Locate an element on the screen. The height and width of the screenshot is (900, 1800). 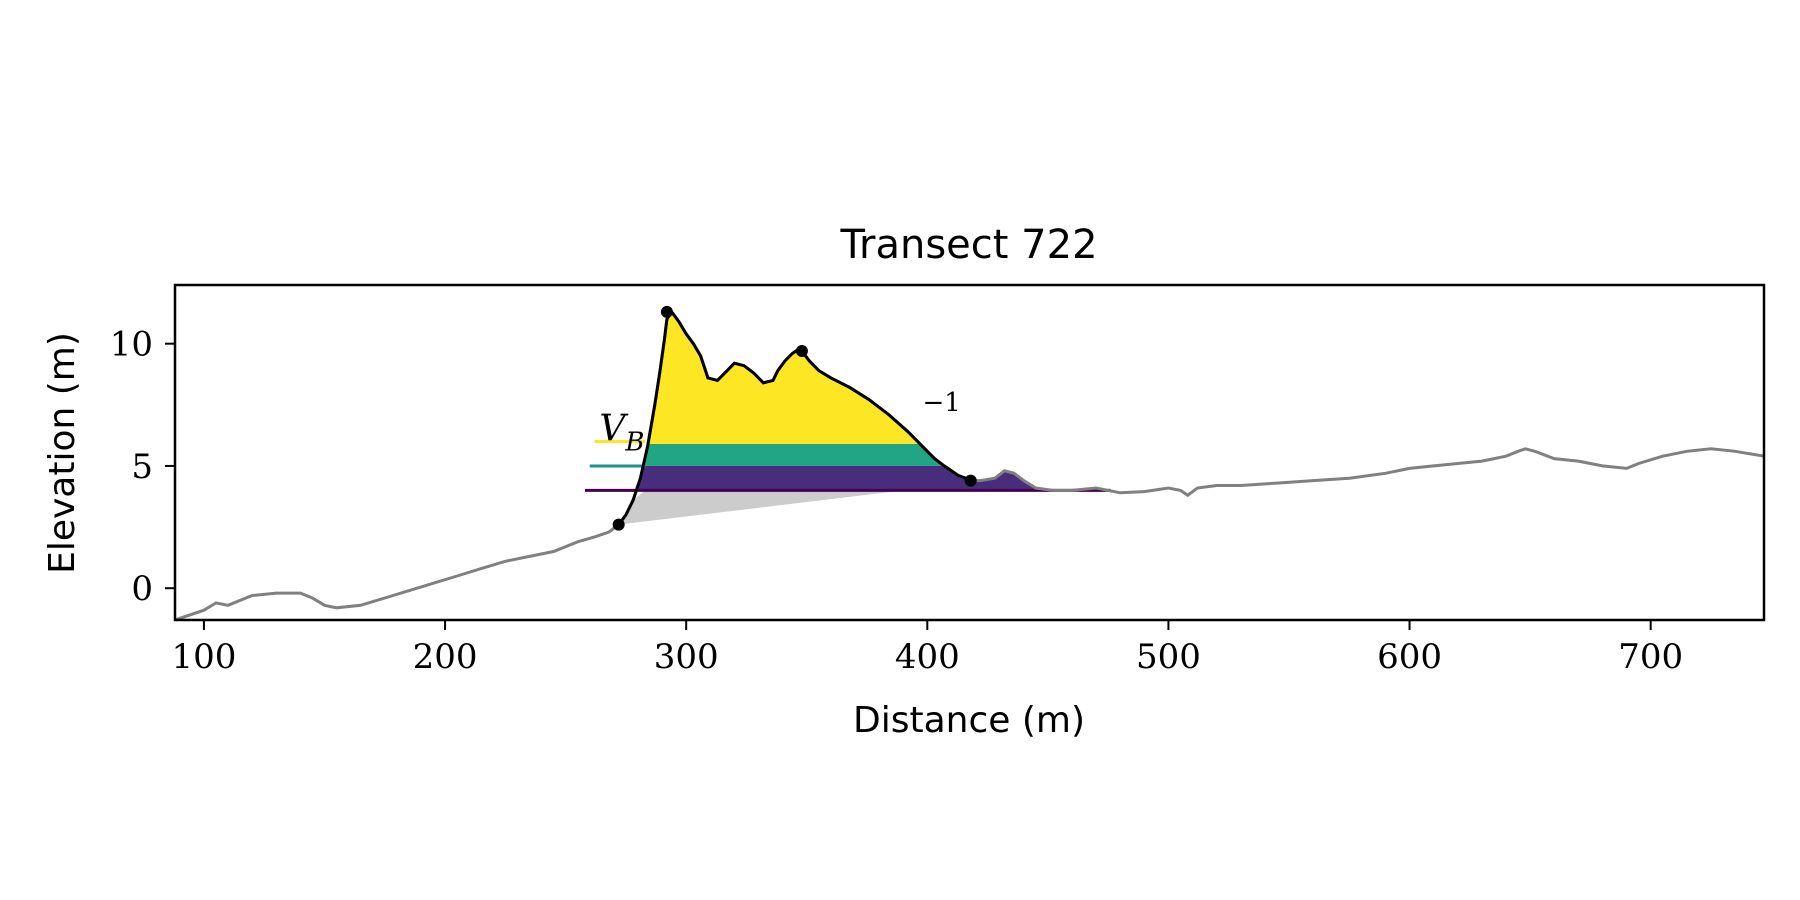
annotation-vb-base: V is located at coordinates (614, 429).